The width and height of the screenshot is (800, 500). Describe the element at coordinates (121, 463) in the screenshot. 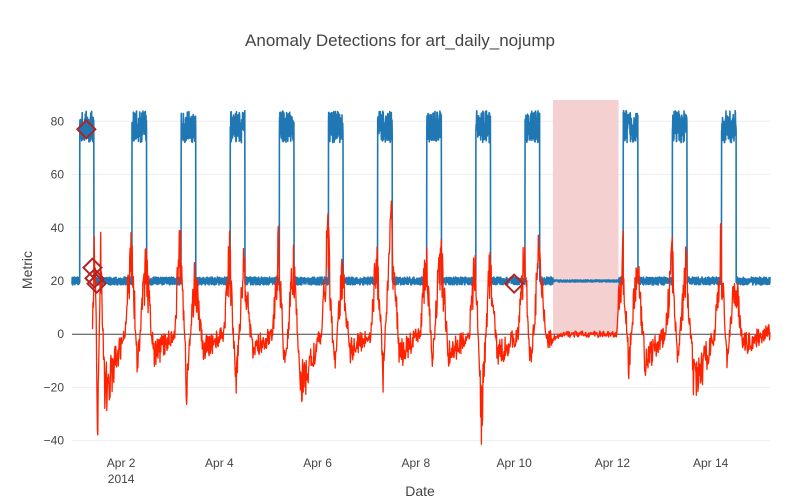

I see `x-tick-label: Apr 2` at that location.